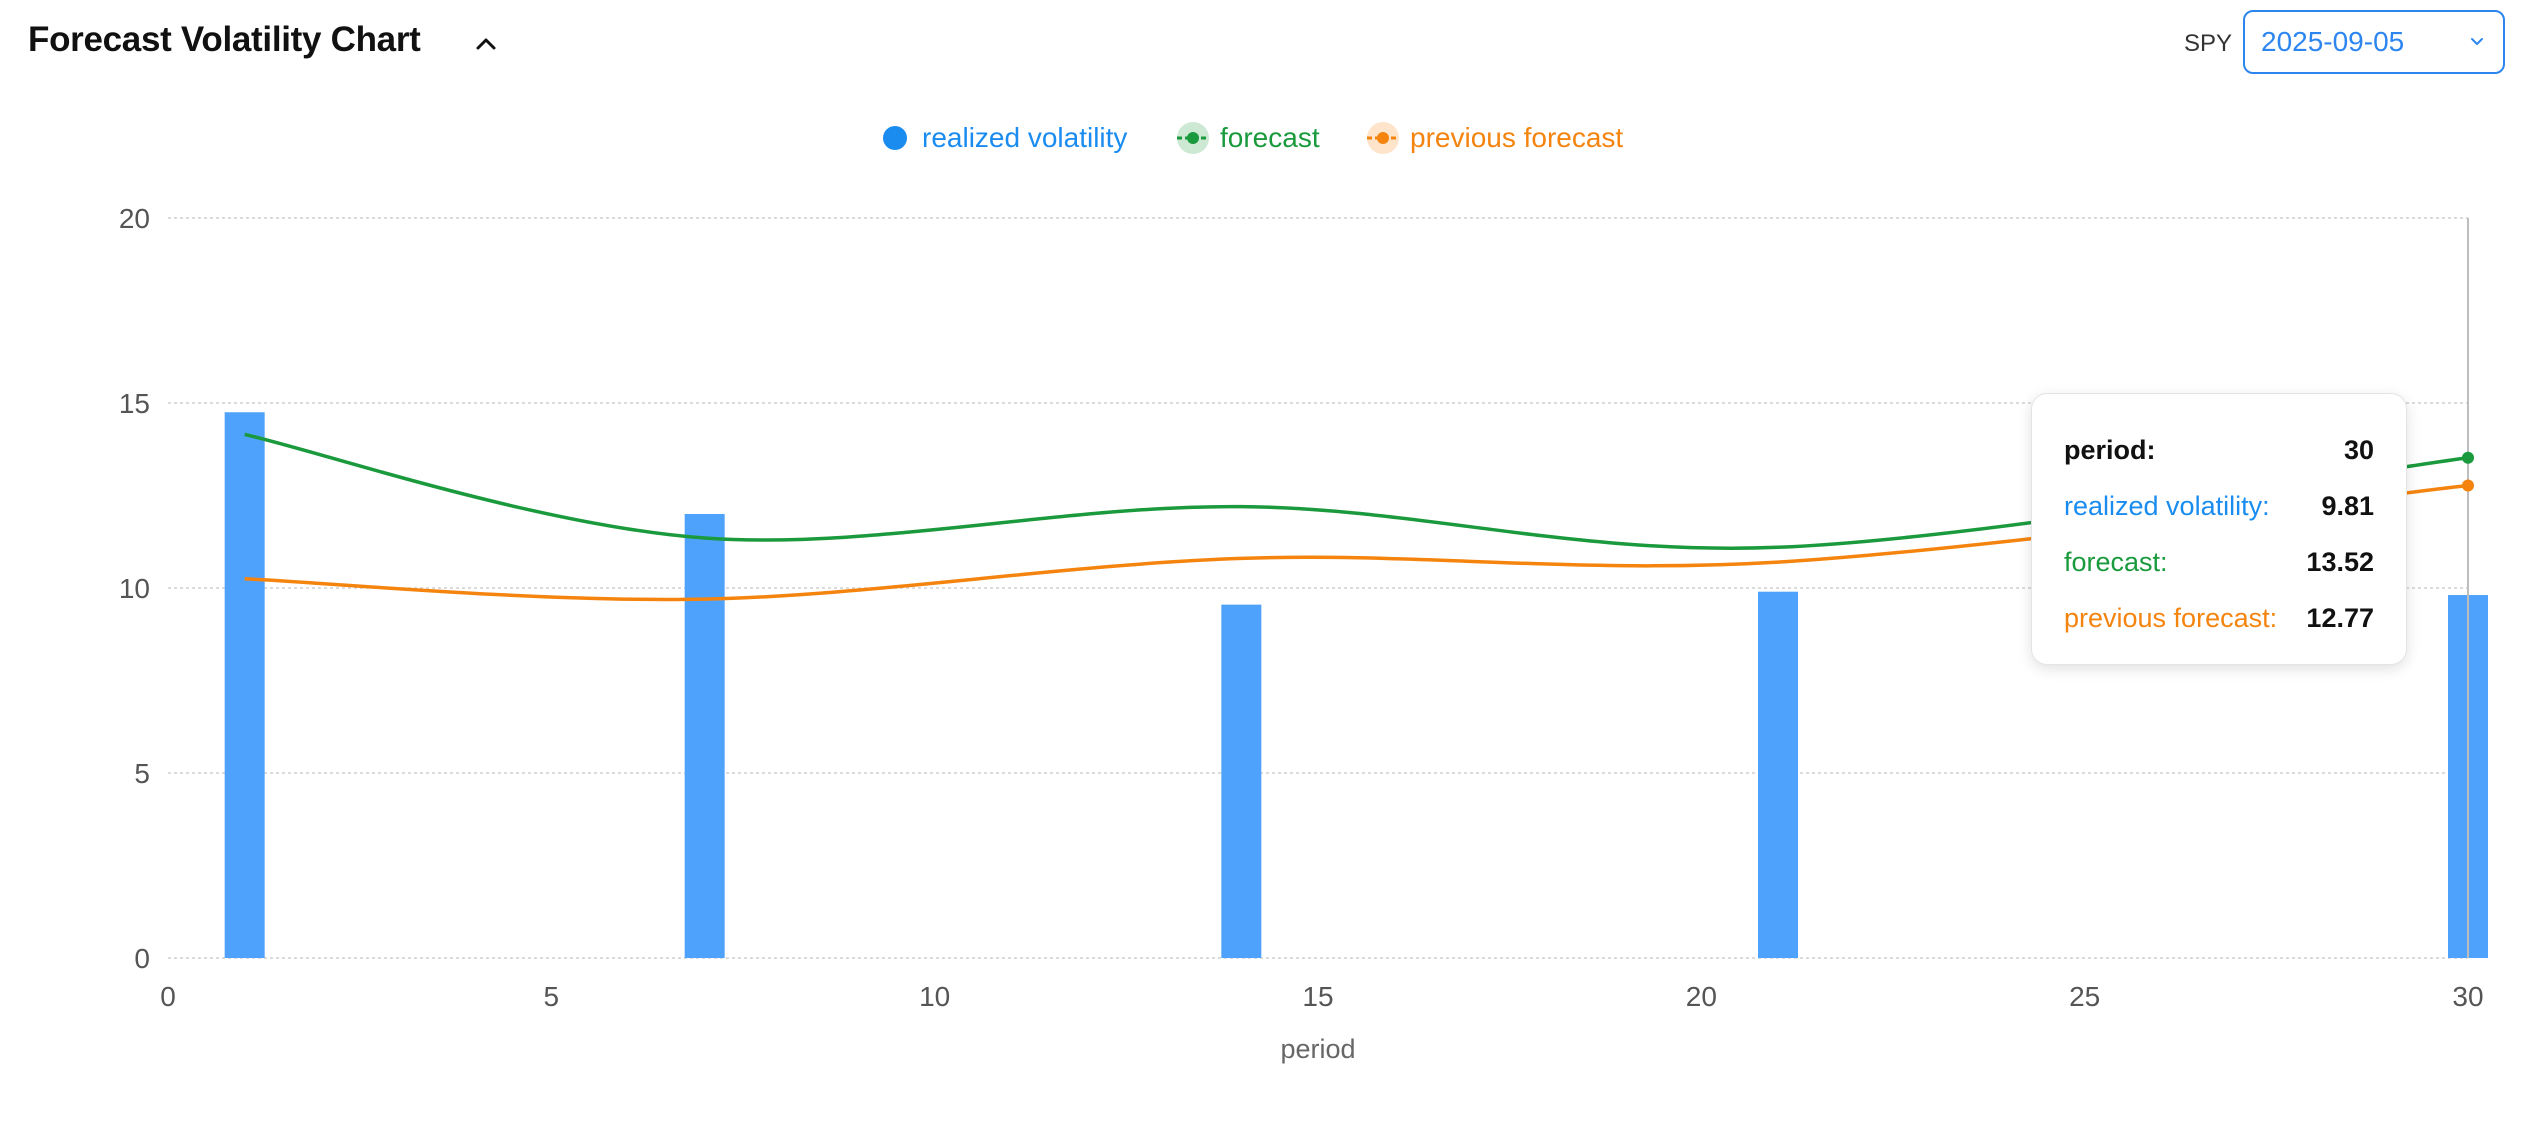 The width and height of the screenshot is (2540, 1122). What do you see at coordinates (134, 588) in the screenshot?
I see `y-tick-label: 10` at bounding box center [134, 588].